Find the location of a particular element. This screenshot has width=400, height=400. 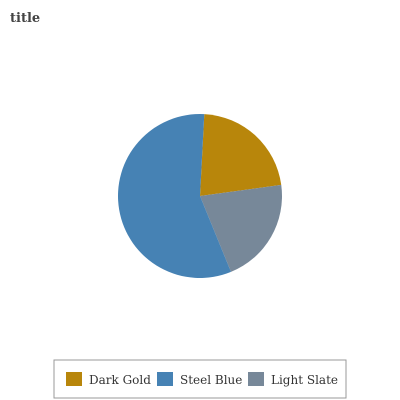

legend-label-dark-gold: Dark Gold is located at coordinates (120, 380).